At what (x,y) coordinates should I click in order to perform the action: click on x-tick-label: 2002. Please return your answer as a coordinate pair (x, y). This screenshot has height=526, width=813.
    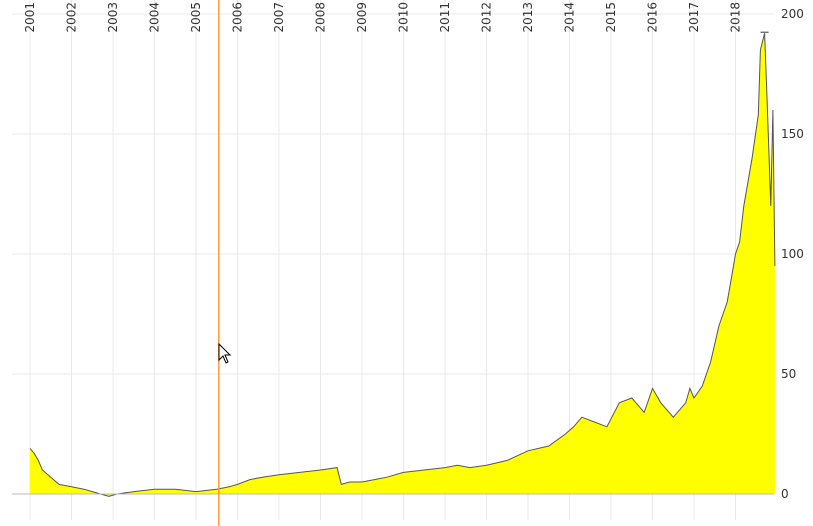
    Looking at the image, I should click on (72, 17).